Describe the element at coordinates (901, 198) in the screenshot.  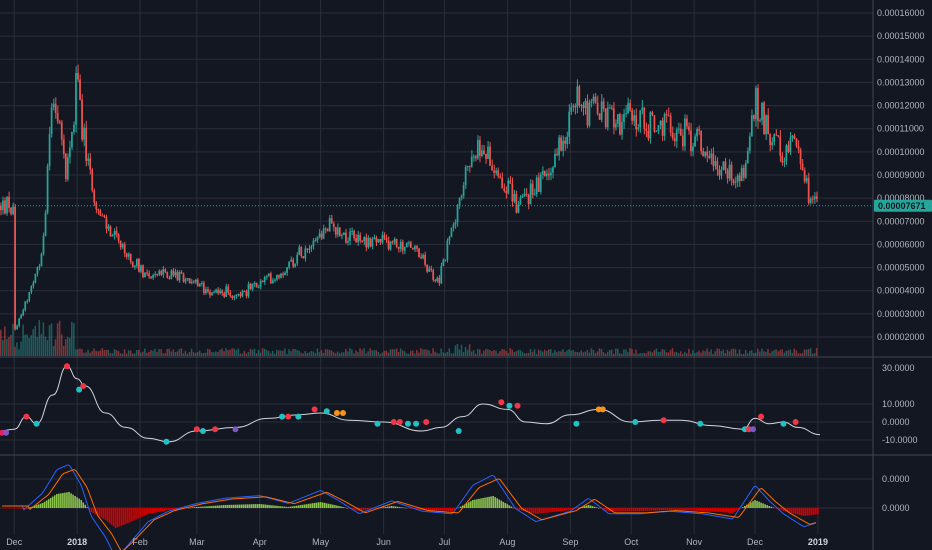
I see `price-tick-label: 0.00008000` at that location.